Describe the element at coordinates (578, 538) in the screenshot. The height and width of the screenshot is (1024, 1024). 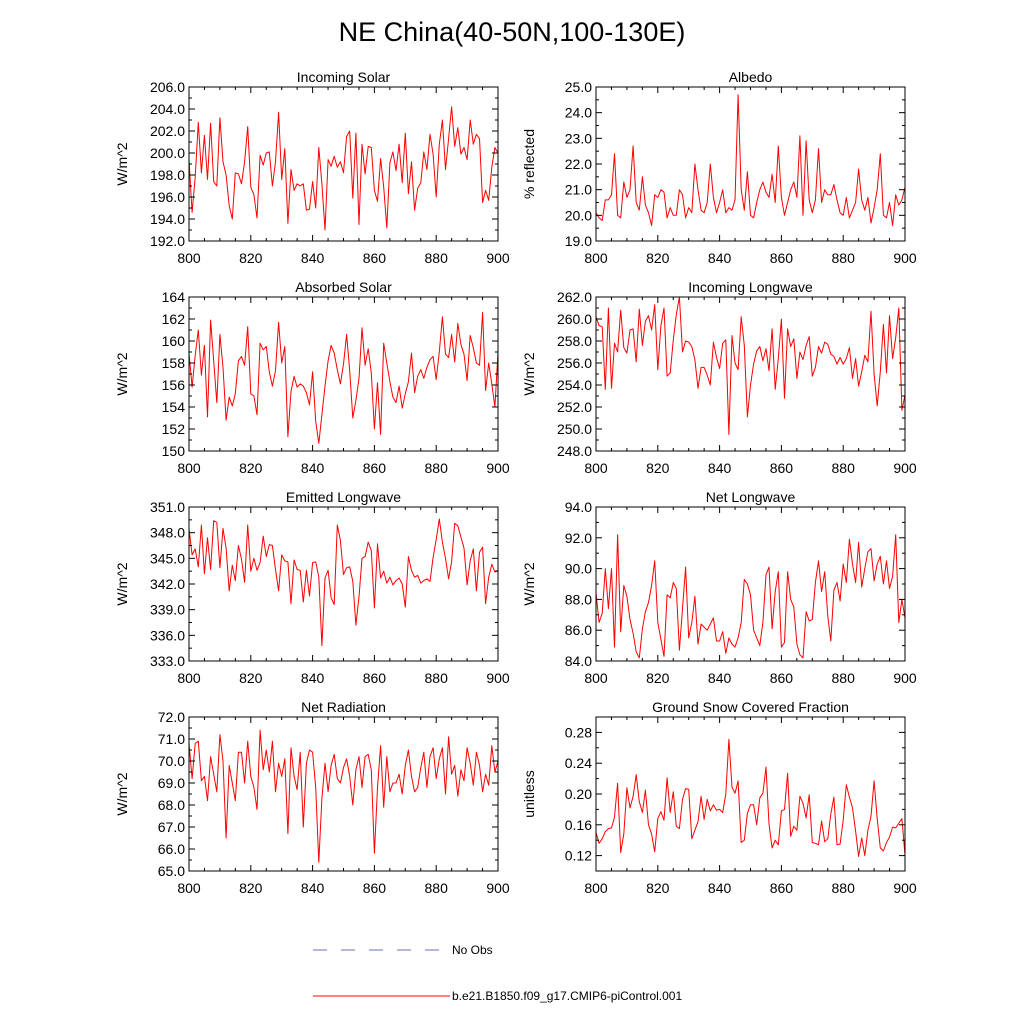
I see `y-tick-label: 92.0` at that location.